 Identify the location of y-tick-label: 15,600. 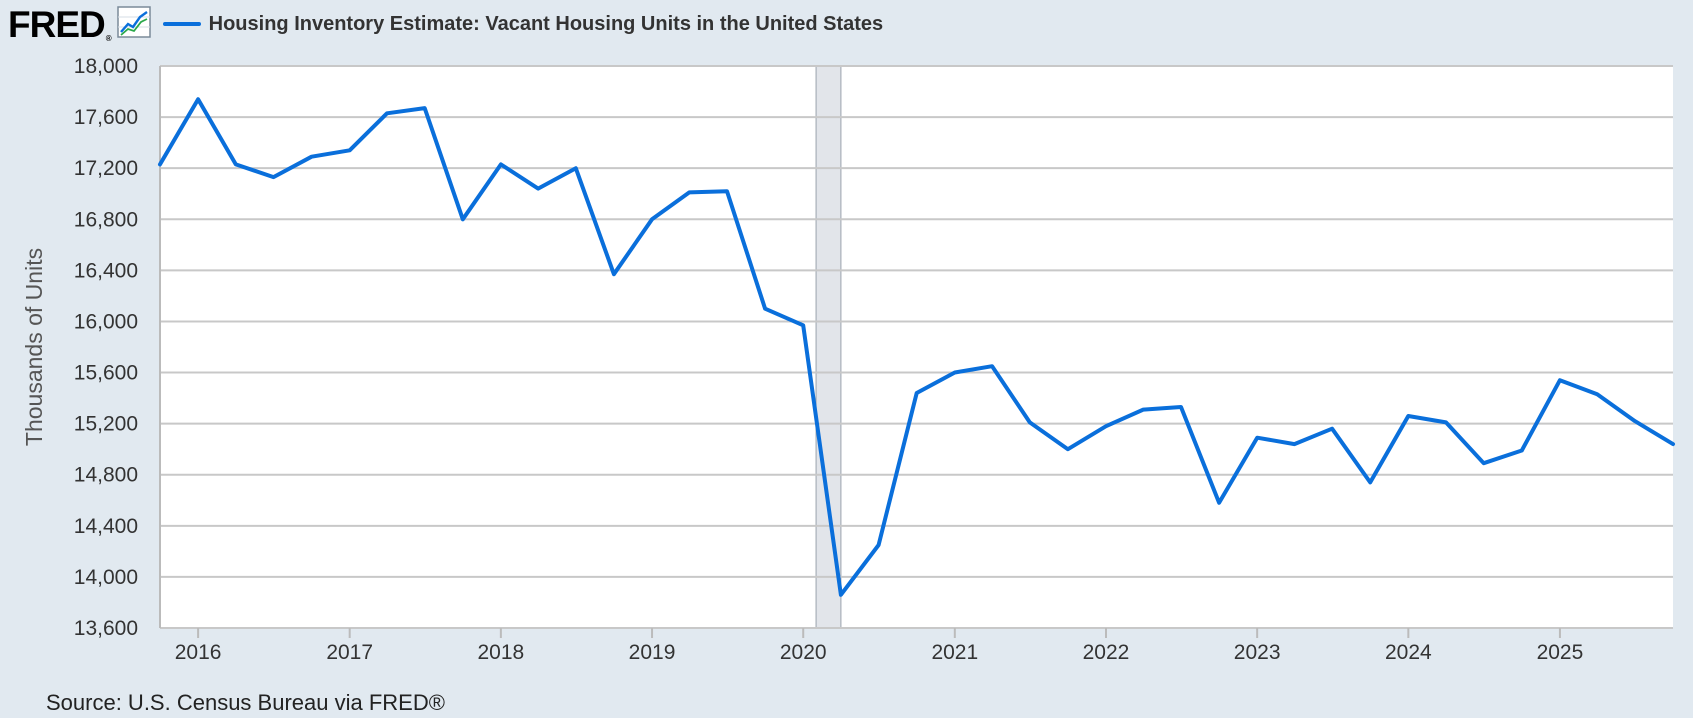
(106, 373).